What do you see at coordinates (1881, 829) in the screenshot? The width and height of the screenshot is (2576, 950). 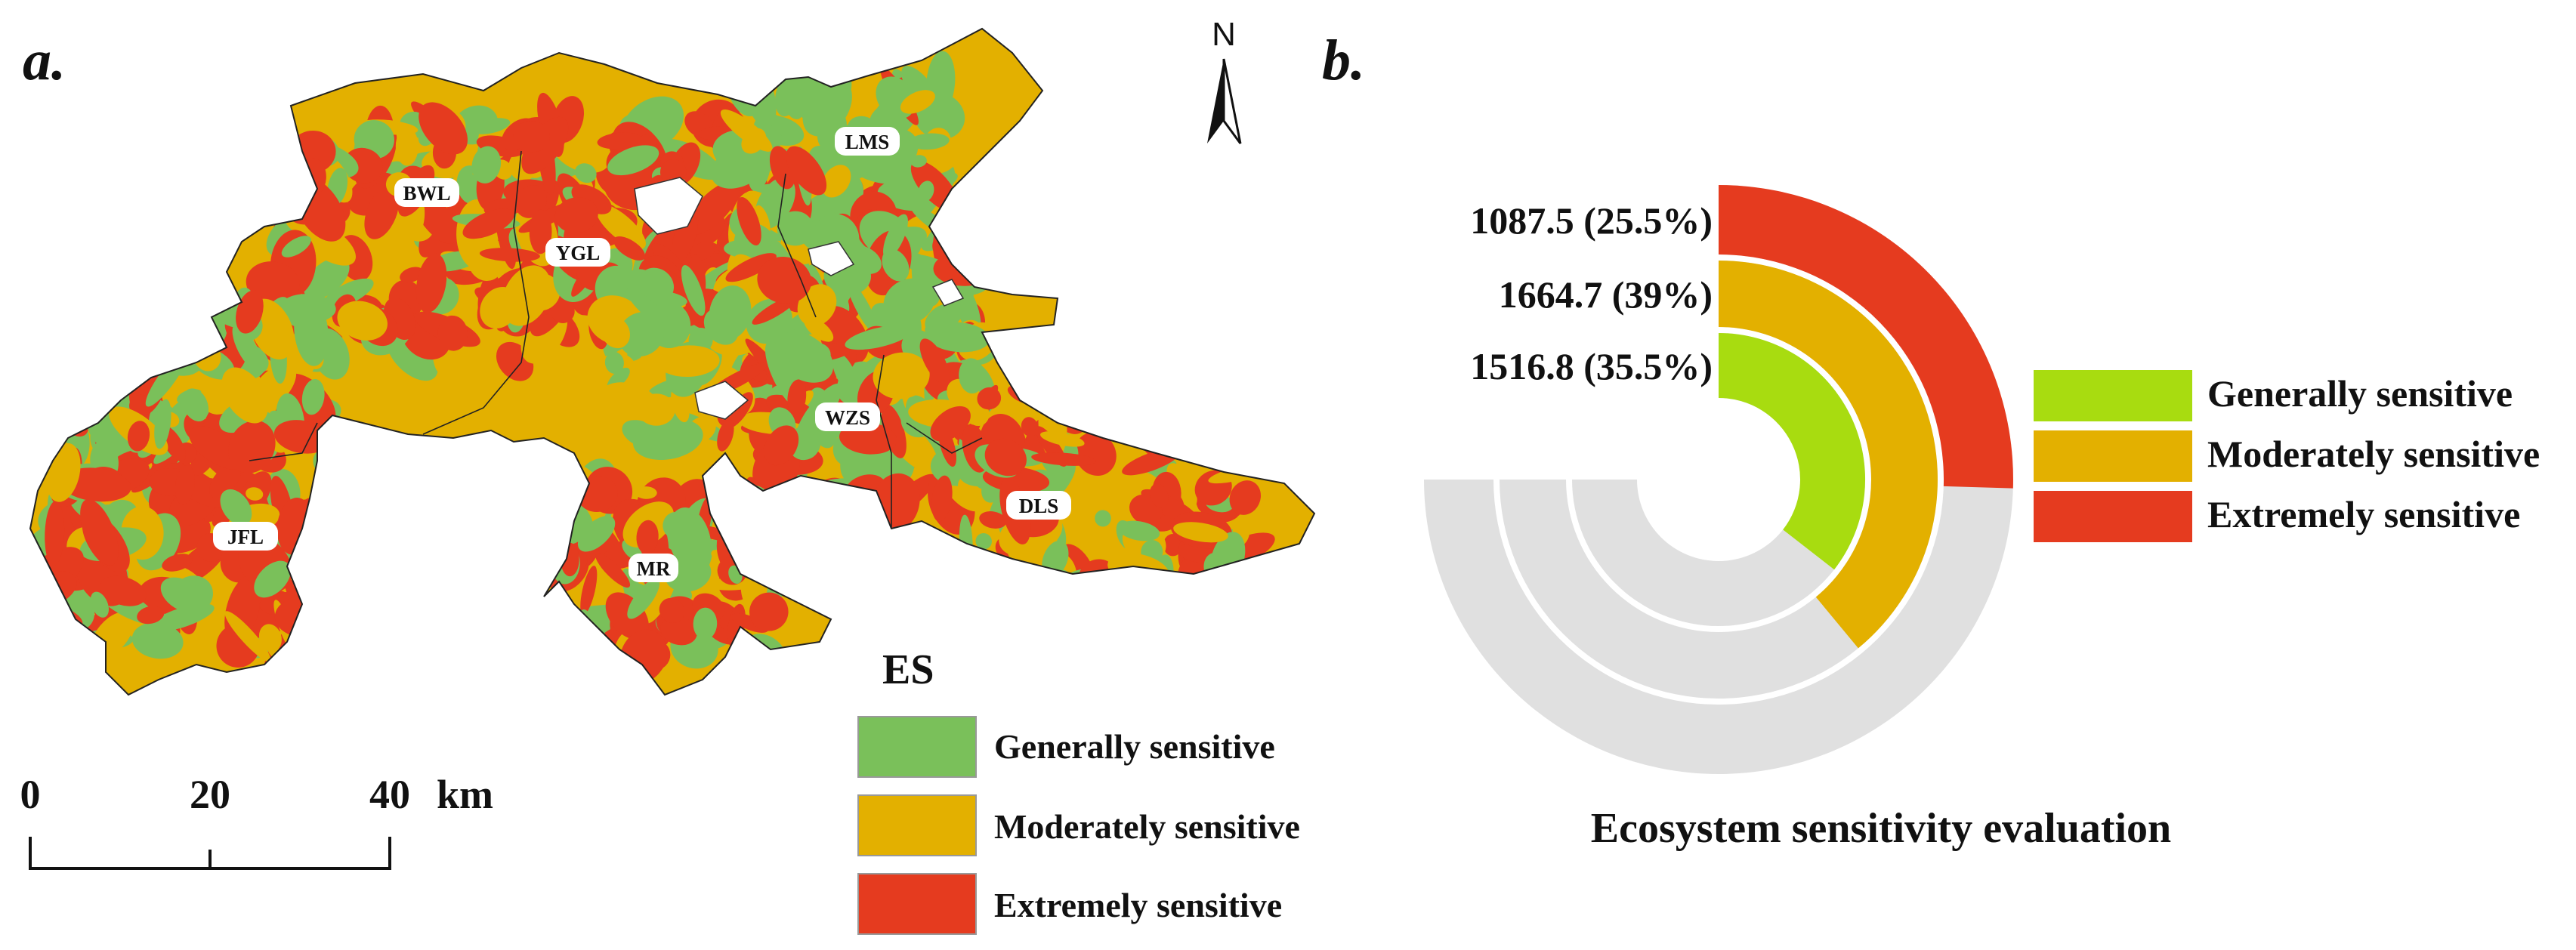 I see `chart-title: Ecosystem sensitivity evaluation` at bounding box center [1881, 829].